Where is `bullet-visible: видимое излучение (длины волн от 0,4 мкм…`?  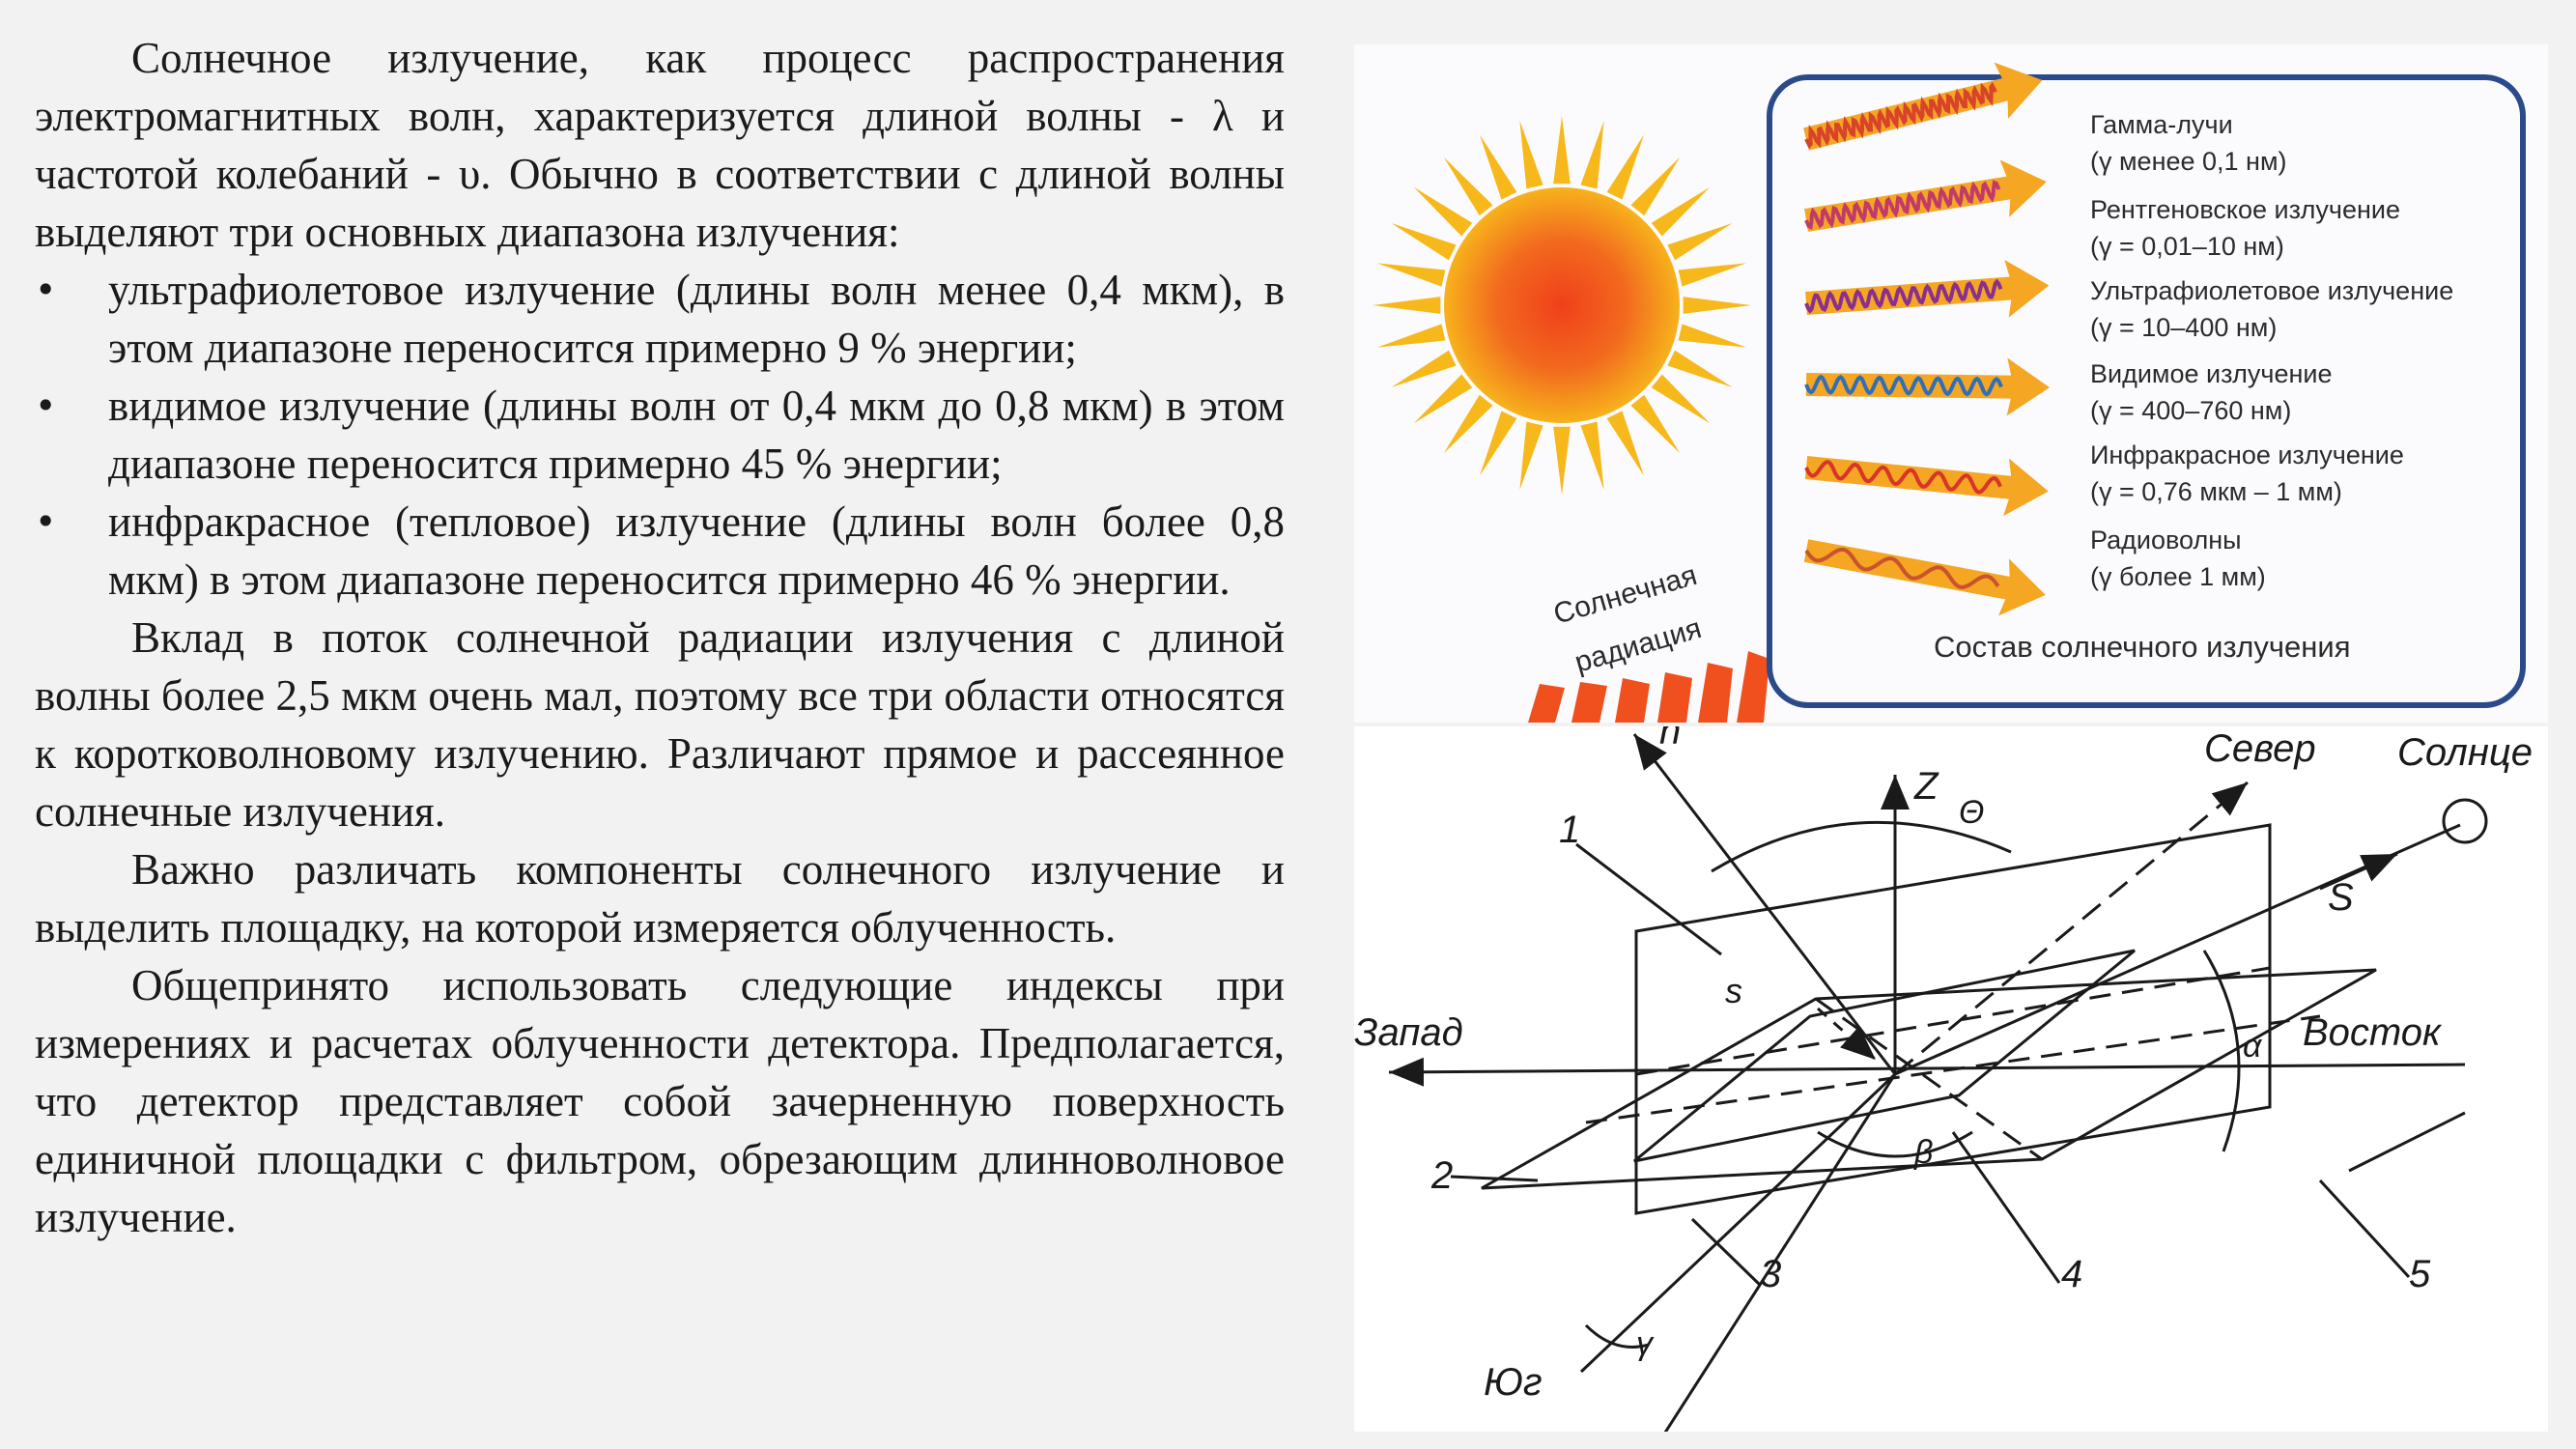
bullet-visible: видимое излучение (длины волн от 0,4 мкм… is located at coordinates (660, 435).